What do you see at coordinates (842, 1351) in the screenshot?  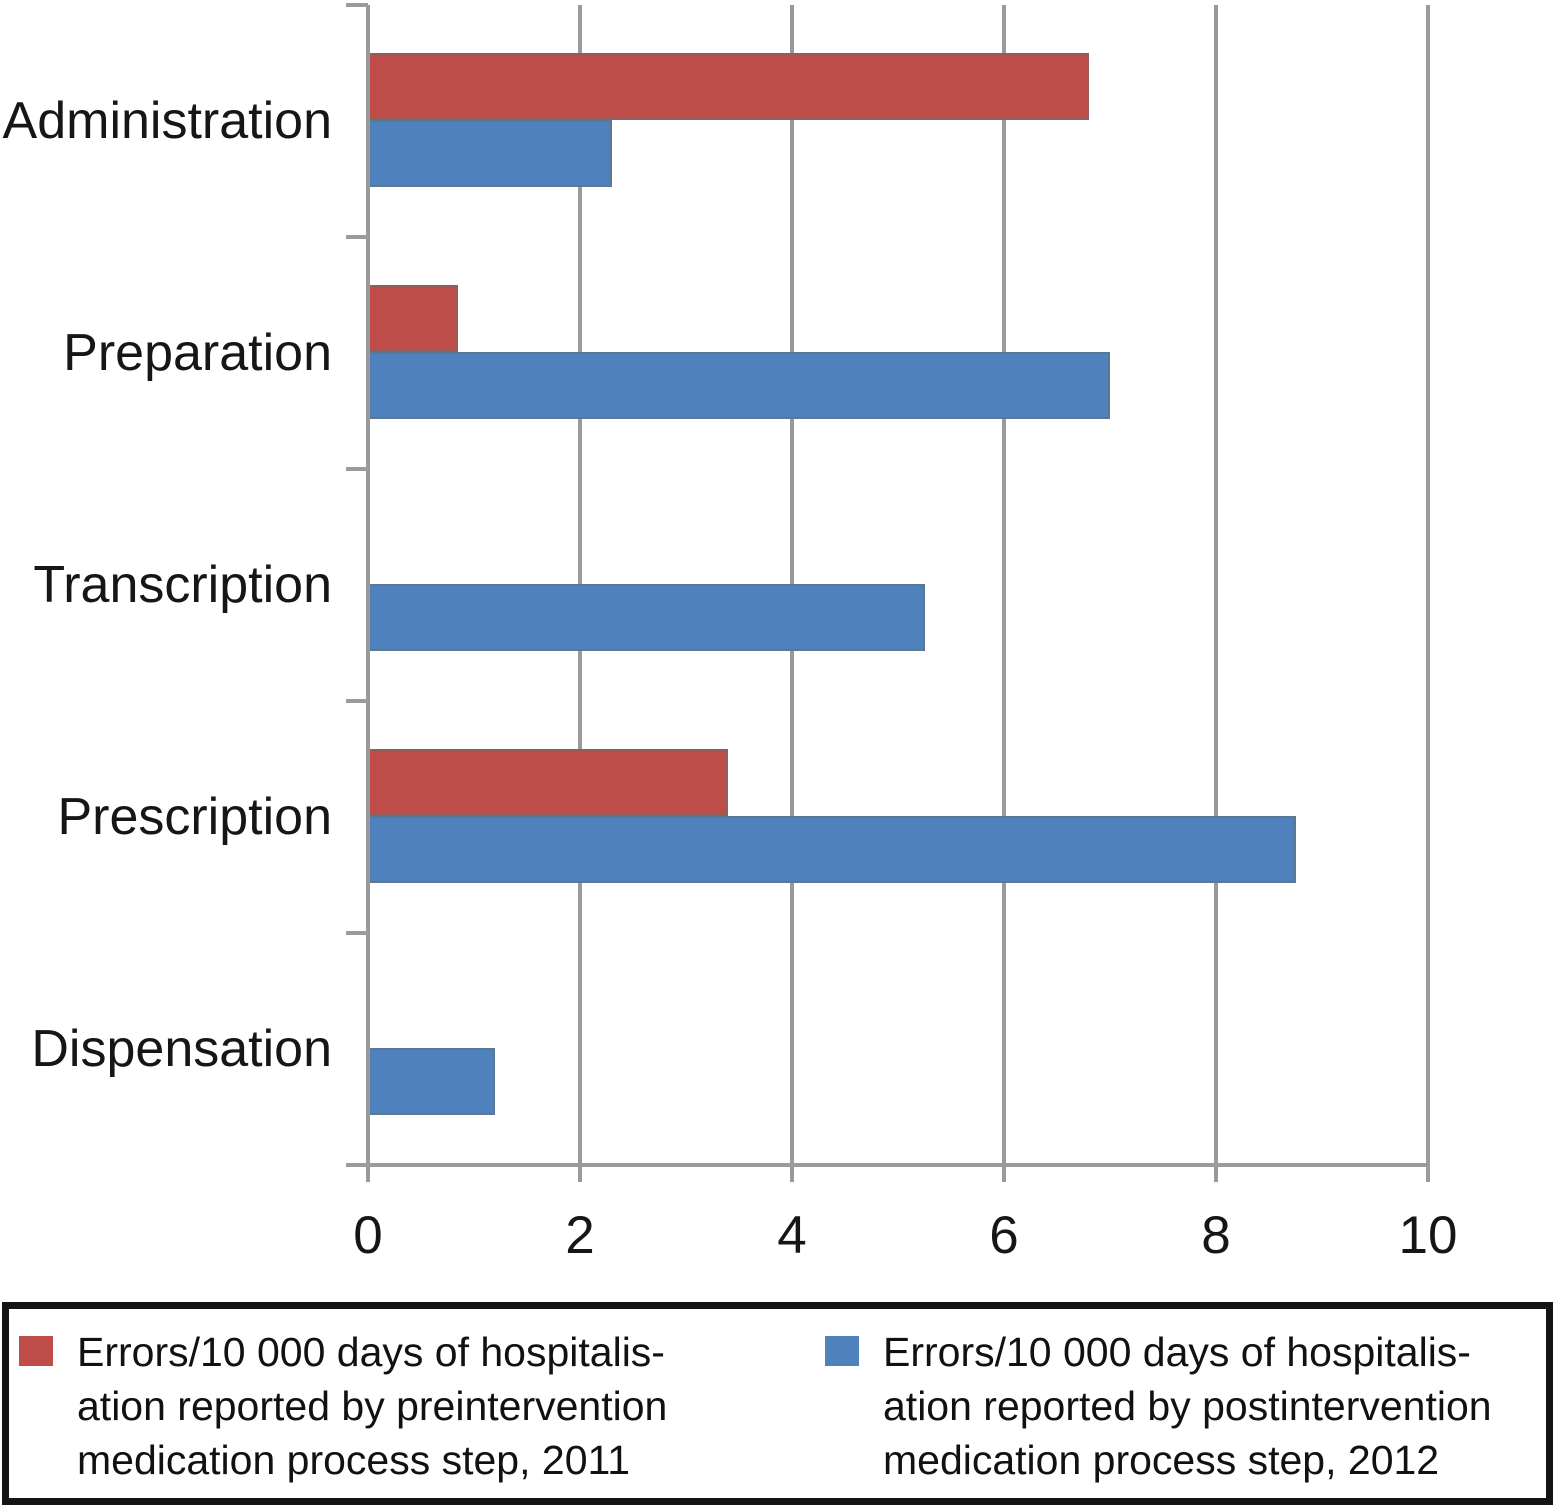 I see `legend-swatch-postintervention-2012` at bounding box center [842, 1351].